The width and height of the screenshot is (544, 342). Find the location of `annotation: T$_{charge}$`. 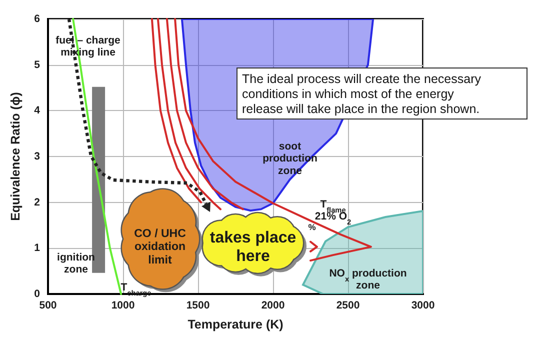

annotation: T$_{charge}$ is located at coordinates (136, 290).